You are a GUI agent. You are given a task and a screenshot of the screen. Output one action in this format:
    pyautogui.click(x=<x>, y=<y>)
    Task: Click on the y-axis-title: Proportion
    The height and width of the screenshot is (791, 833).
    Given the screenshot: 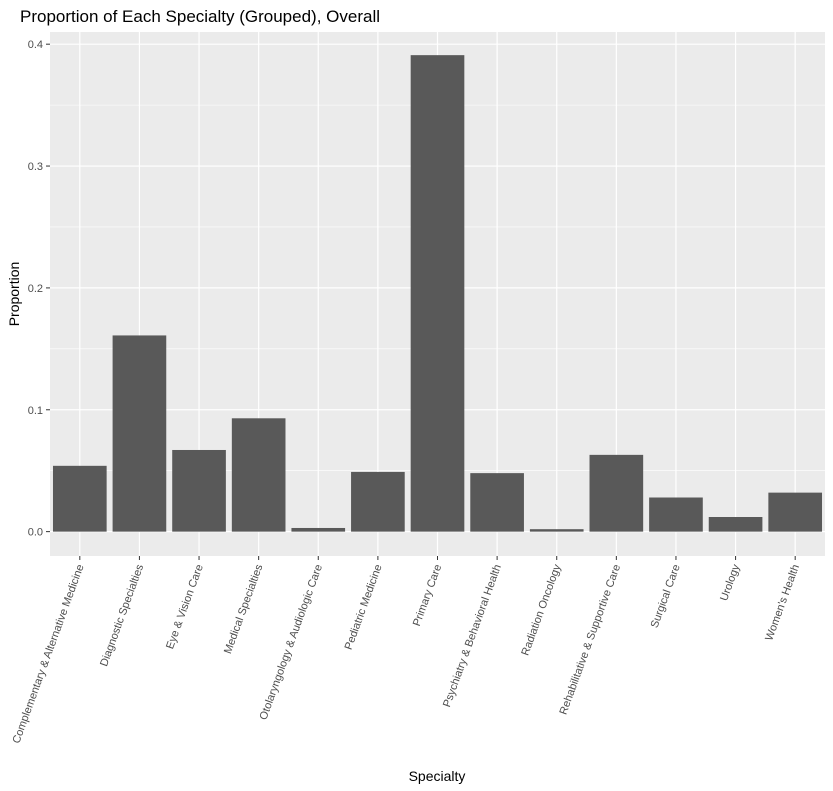 What is the action you would take?
    pyautogui.click(x=14, y=294)
    